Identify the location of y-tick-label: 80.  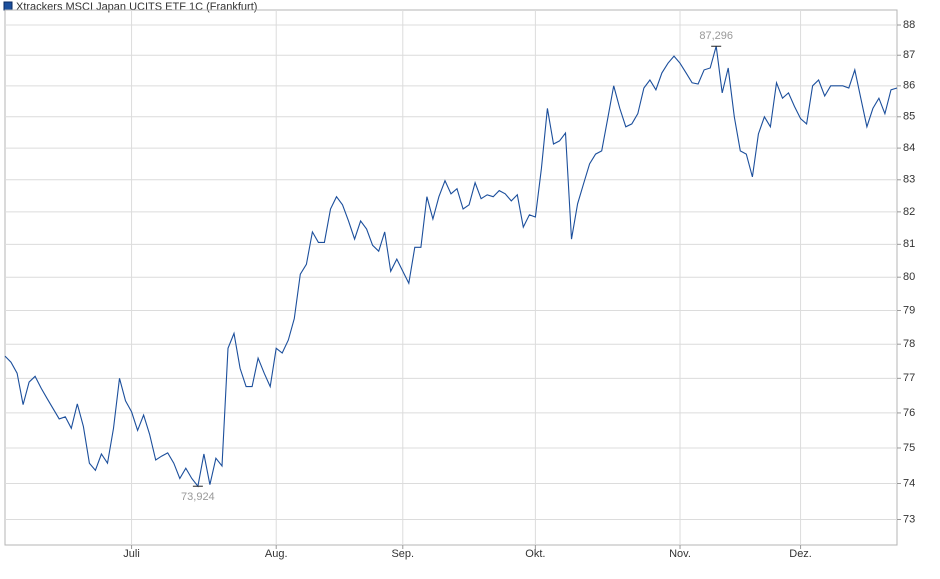
(909, 277).